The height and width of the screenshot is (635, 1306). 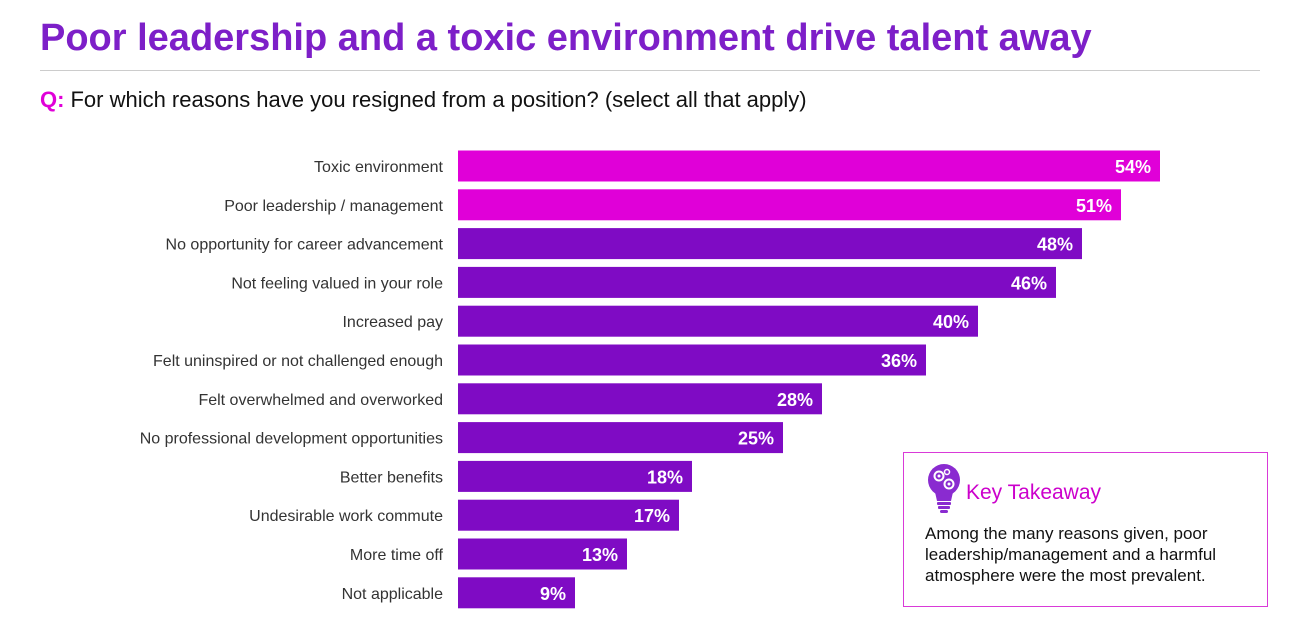 I want to click on value-label-better-benefits: 18%, so click(x=665, y=477).